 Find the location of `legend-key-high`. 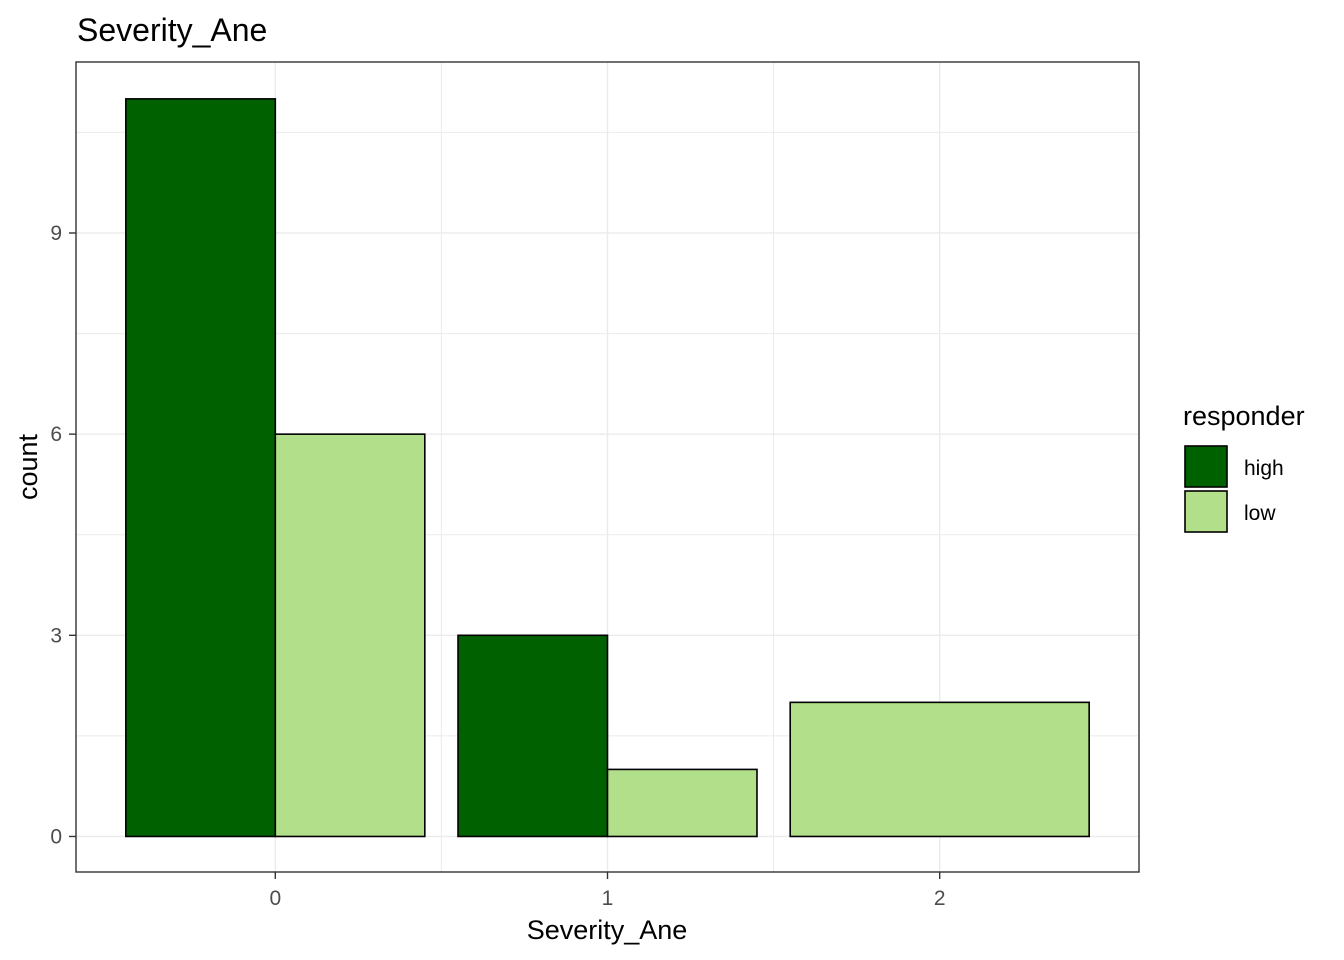

legend-key-high is located at coordinates (1206, 466).